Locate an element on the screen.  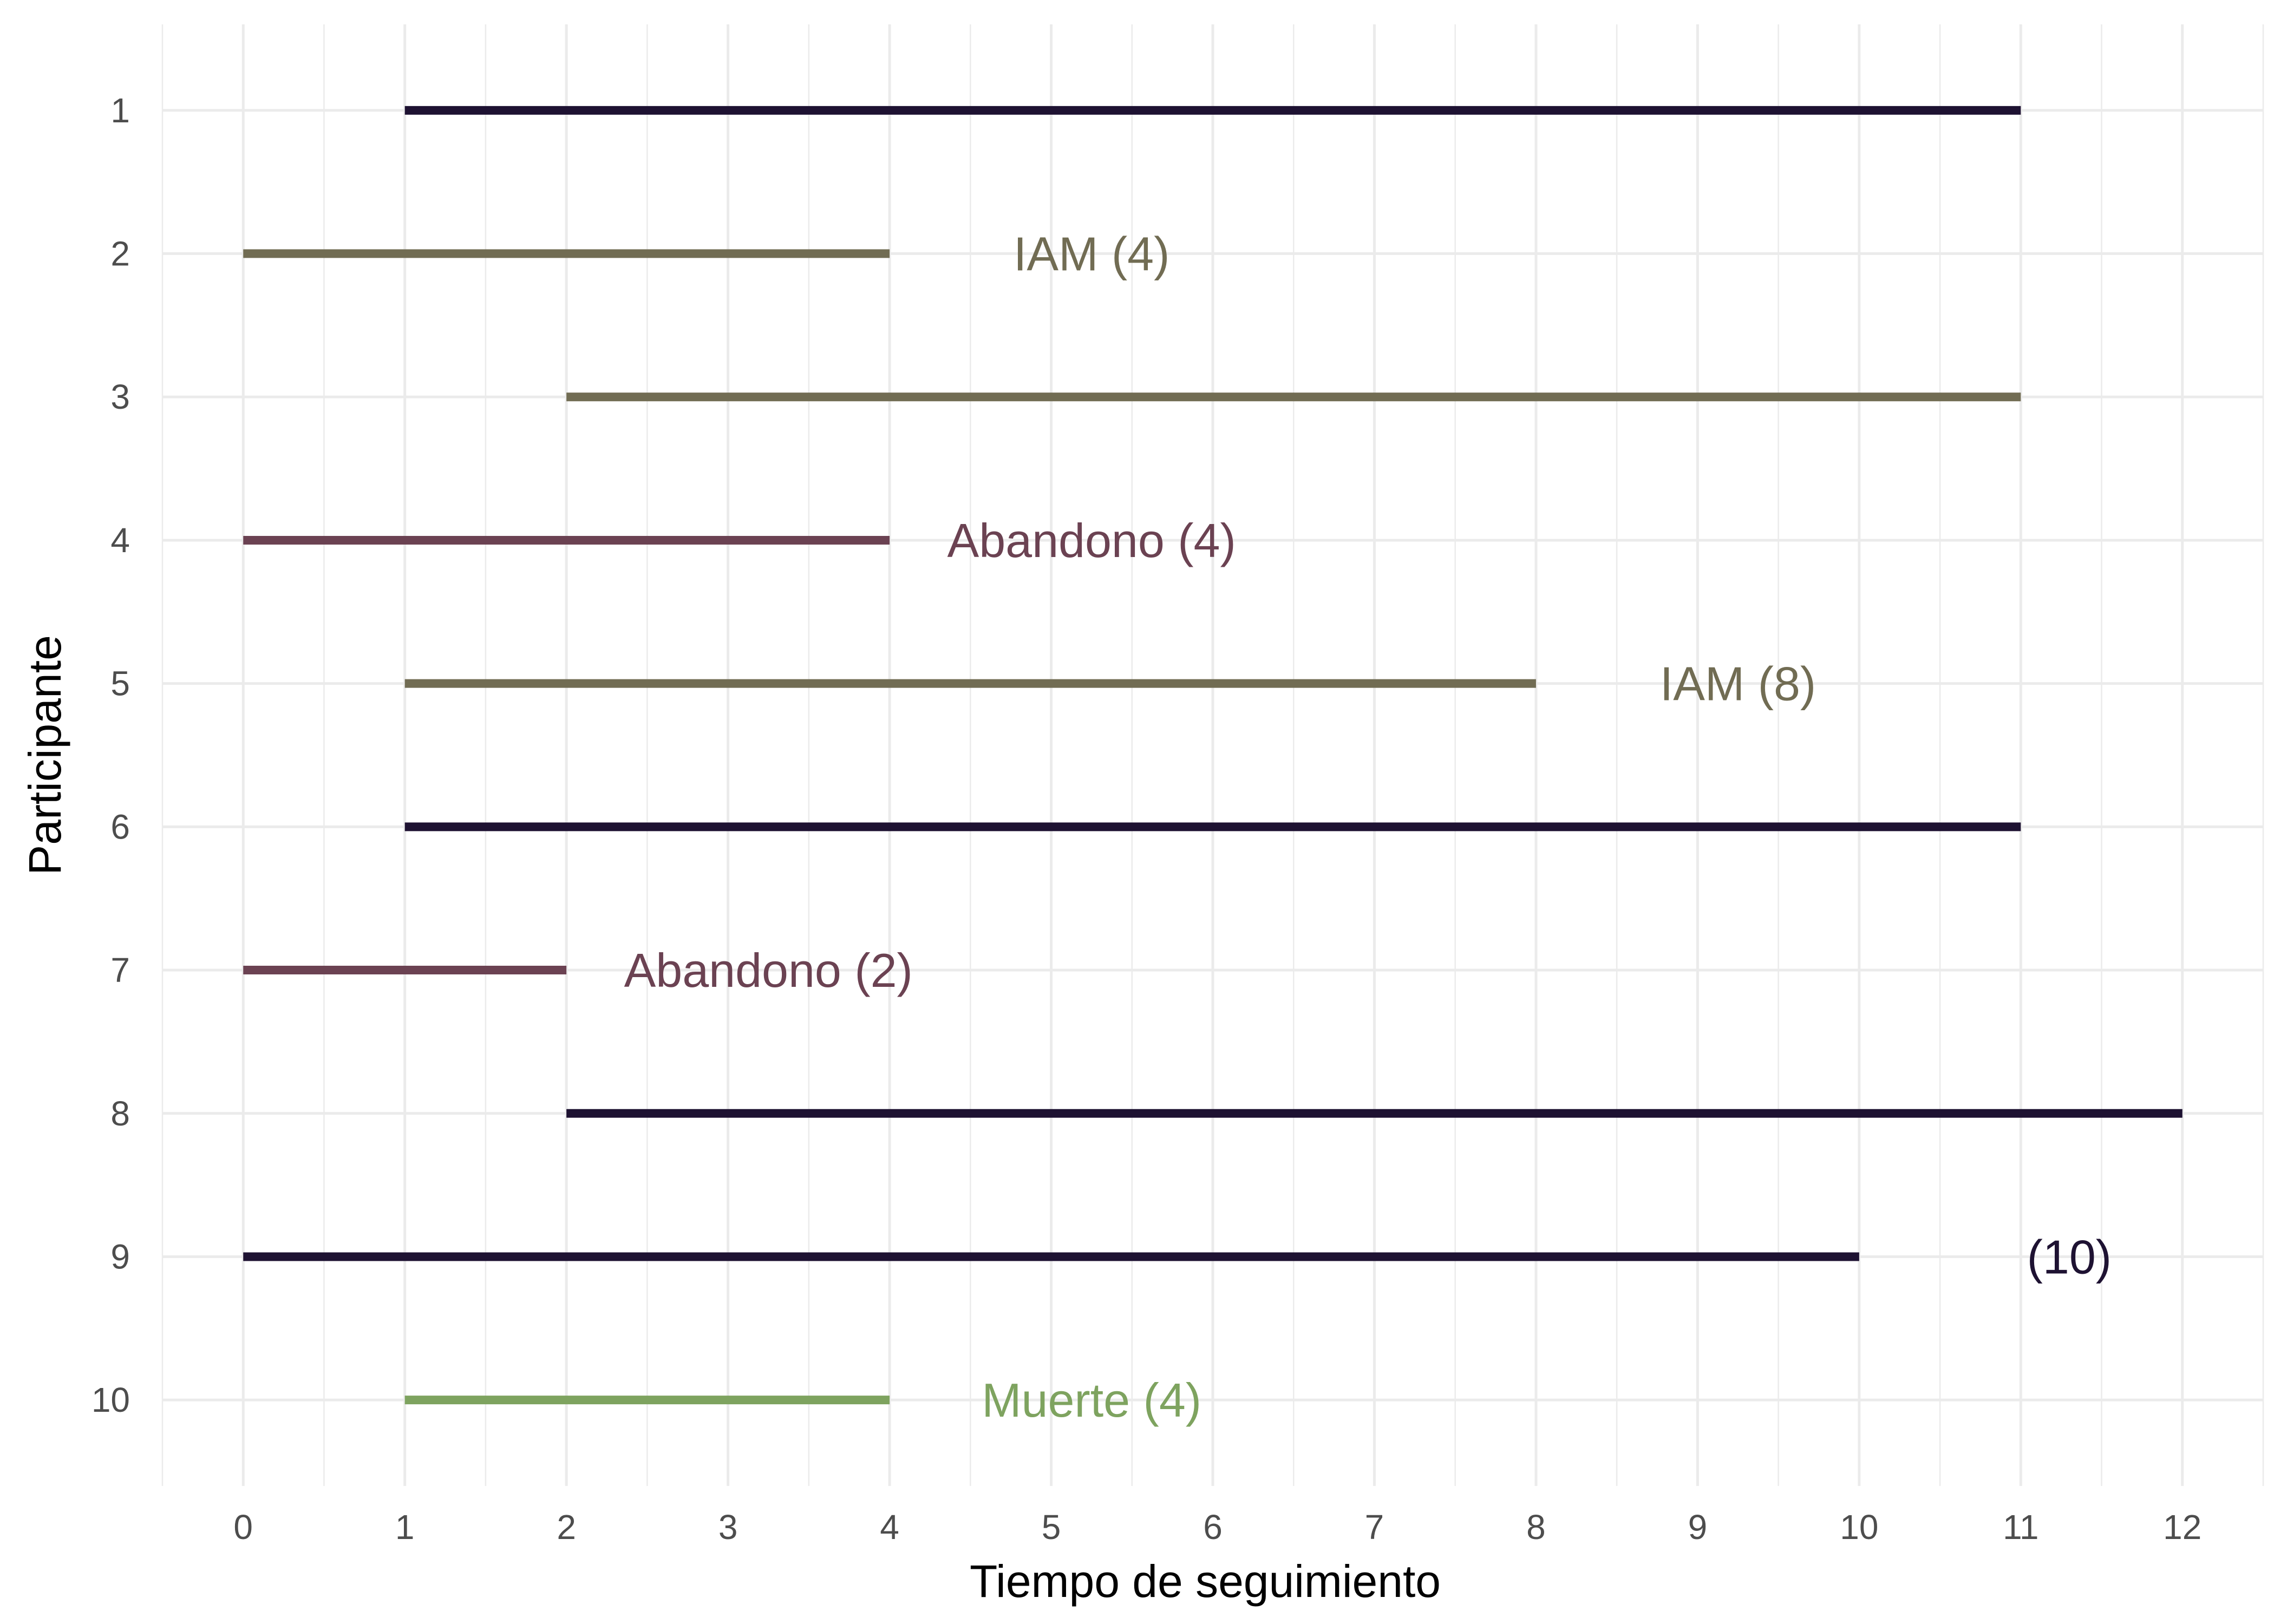
y-tick-label: 6 is located at coordinates (120, 827).